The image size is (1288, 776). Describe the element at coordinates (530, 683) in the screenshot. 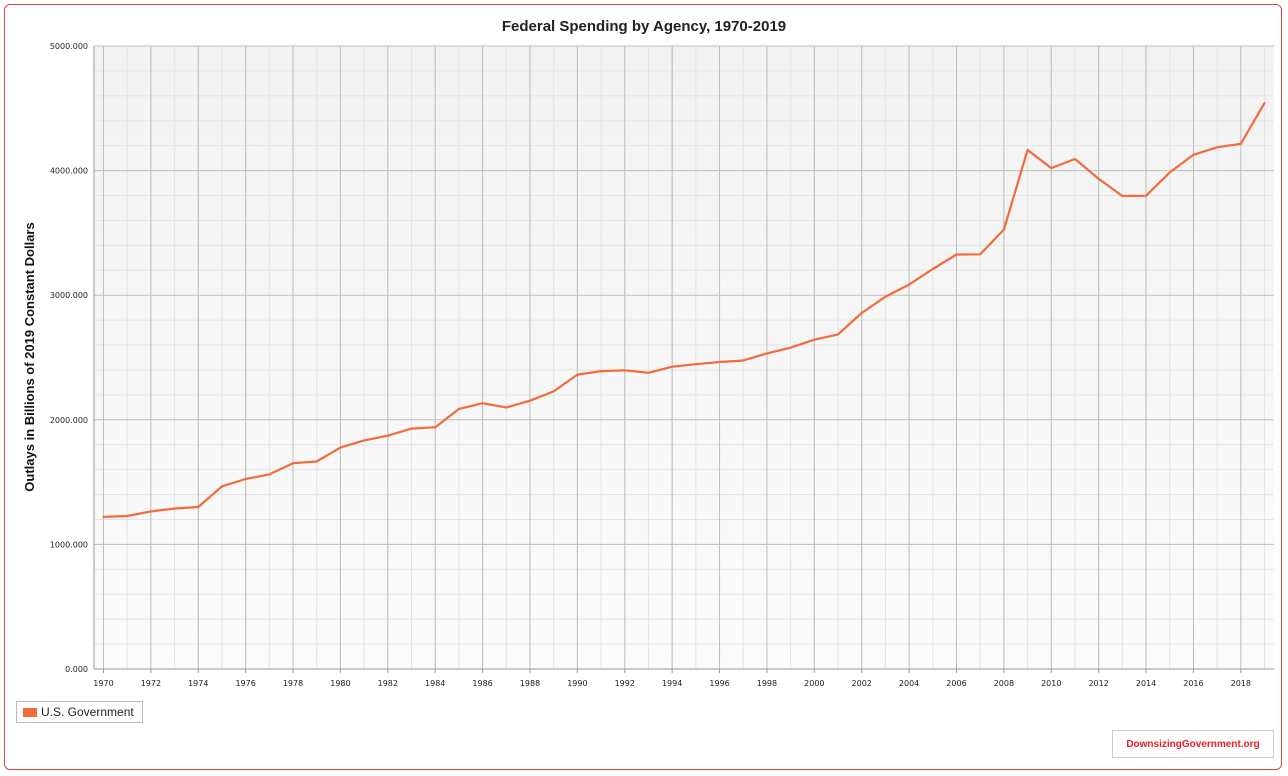

I see `x-tick-label: 1988` at that location.